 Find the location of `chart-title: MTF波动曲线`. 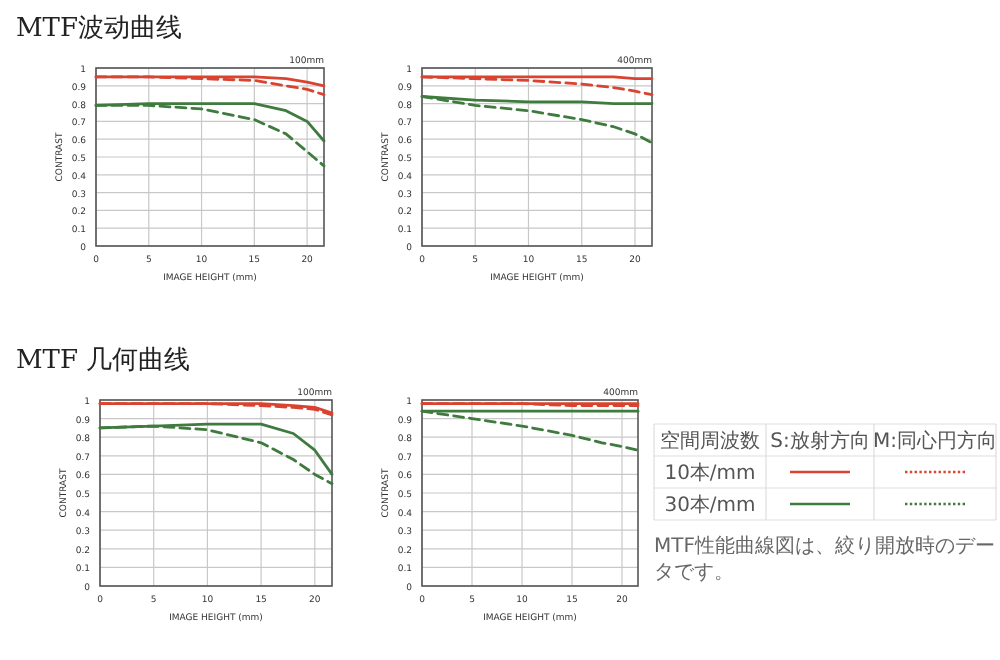

chart-title: MTF波动曲线 is located at coordinates (99, 29).